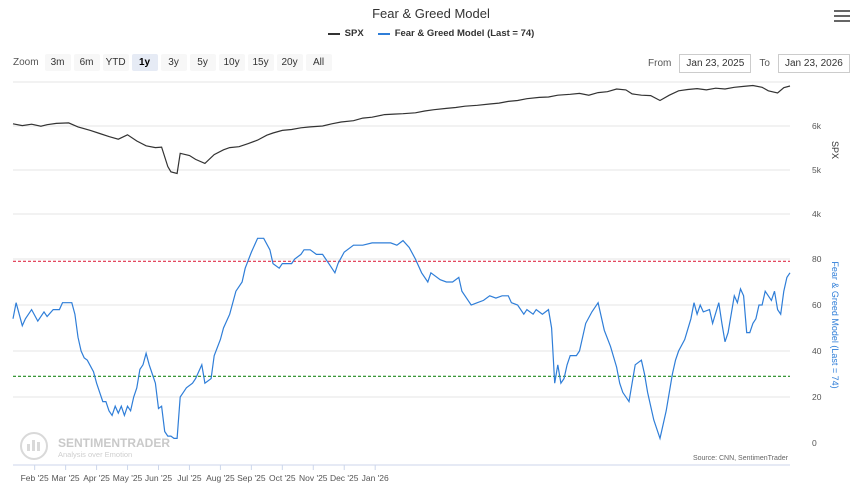 This screenshot has height=493, width=862. Describe the element at coordinates (817, 126) in the screenshot. I see `spx-tick-label: 6k` at that location.